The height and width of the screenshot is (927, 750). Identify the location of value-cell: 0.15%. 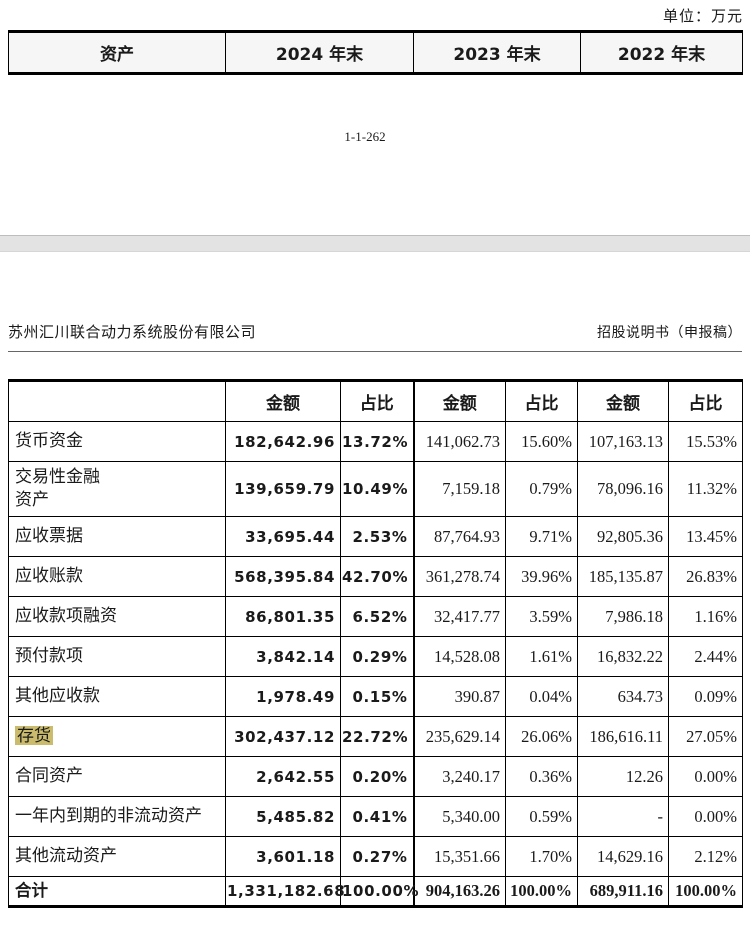
(377, 696).